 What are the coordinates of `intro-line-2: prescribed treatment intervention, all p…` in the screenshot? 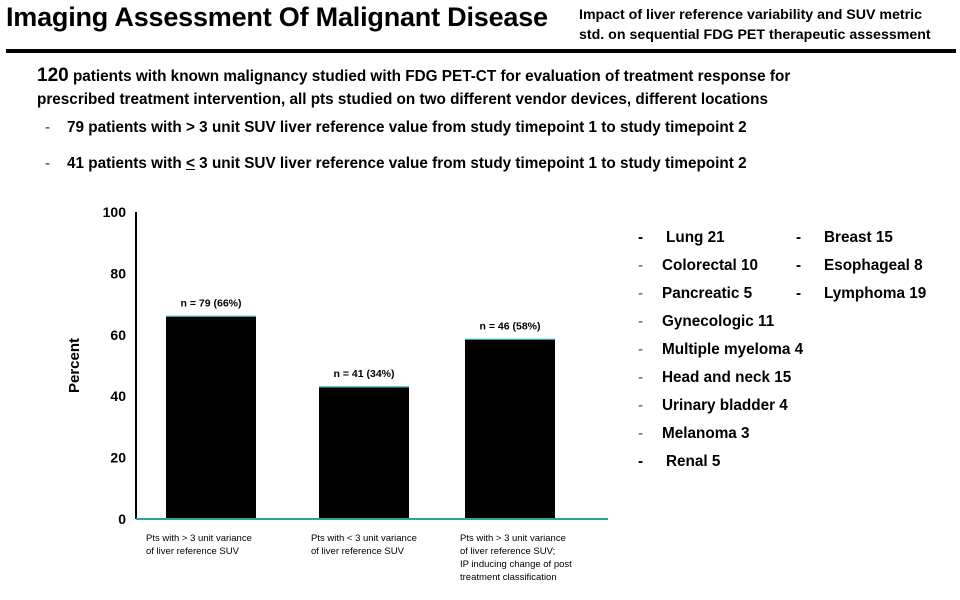 It's located at (402, 99).